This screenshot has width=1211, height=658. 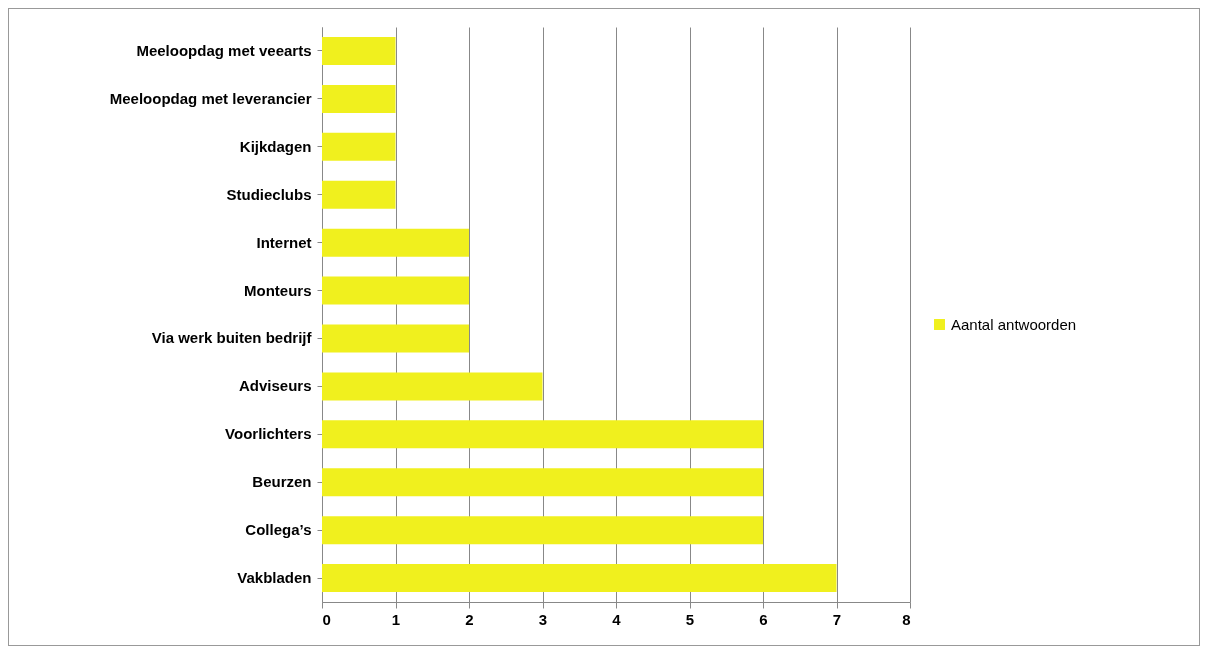 What do you see at coordinates (210, 98) in the screenshot?
I see `y-tick-label: Meeloopdag met leverancier` at bounding box center [210, 98].